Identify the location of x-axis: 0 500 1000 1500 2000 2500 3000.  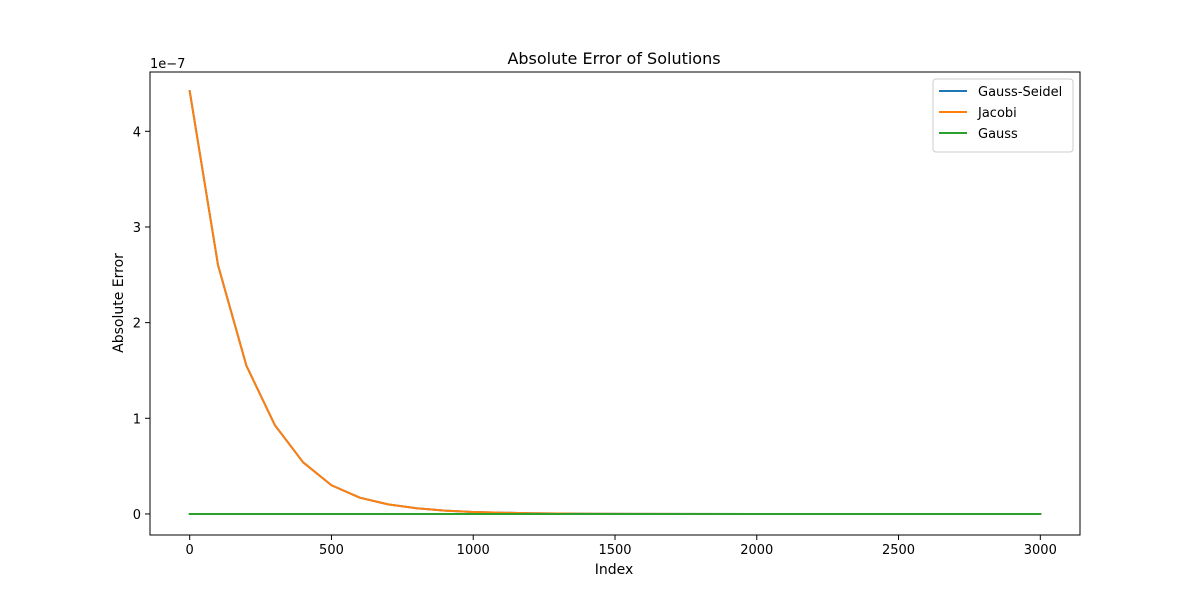
(621, 546).